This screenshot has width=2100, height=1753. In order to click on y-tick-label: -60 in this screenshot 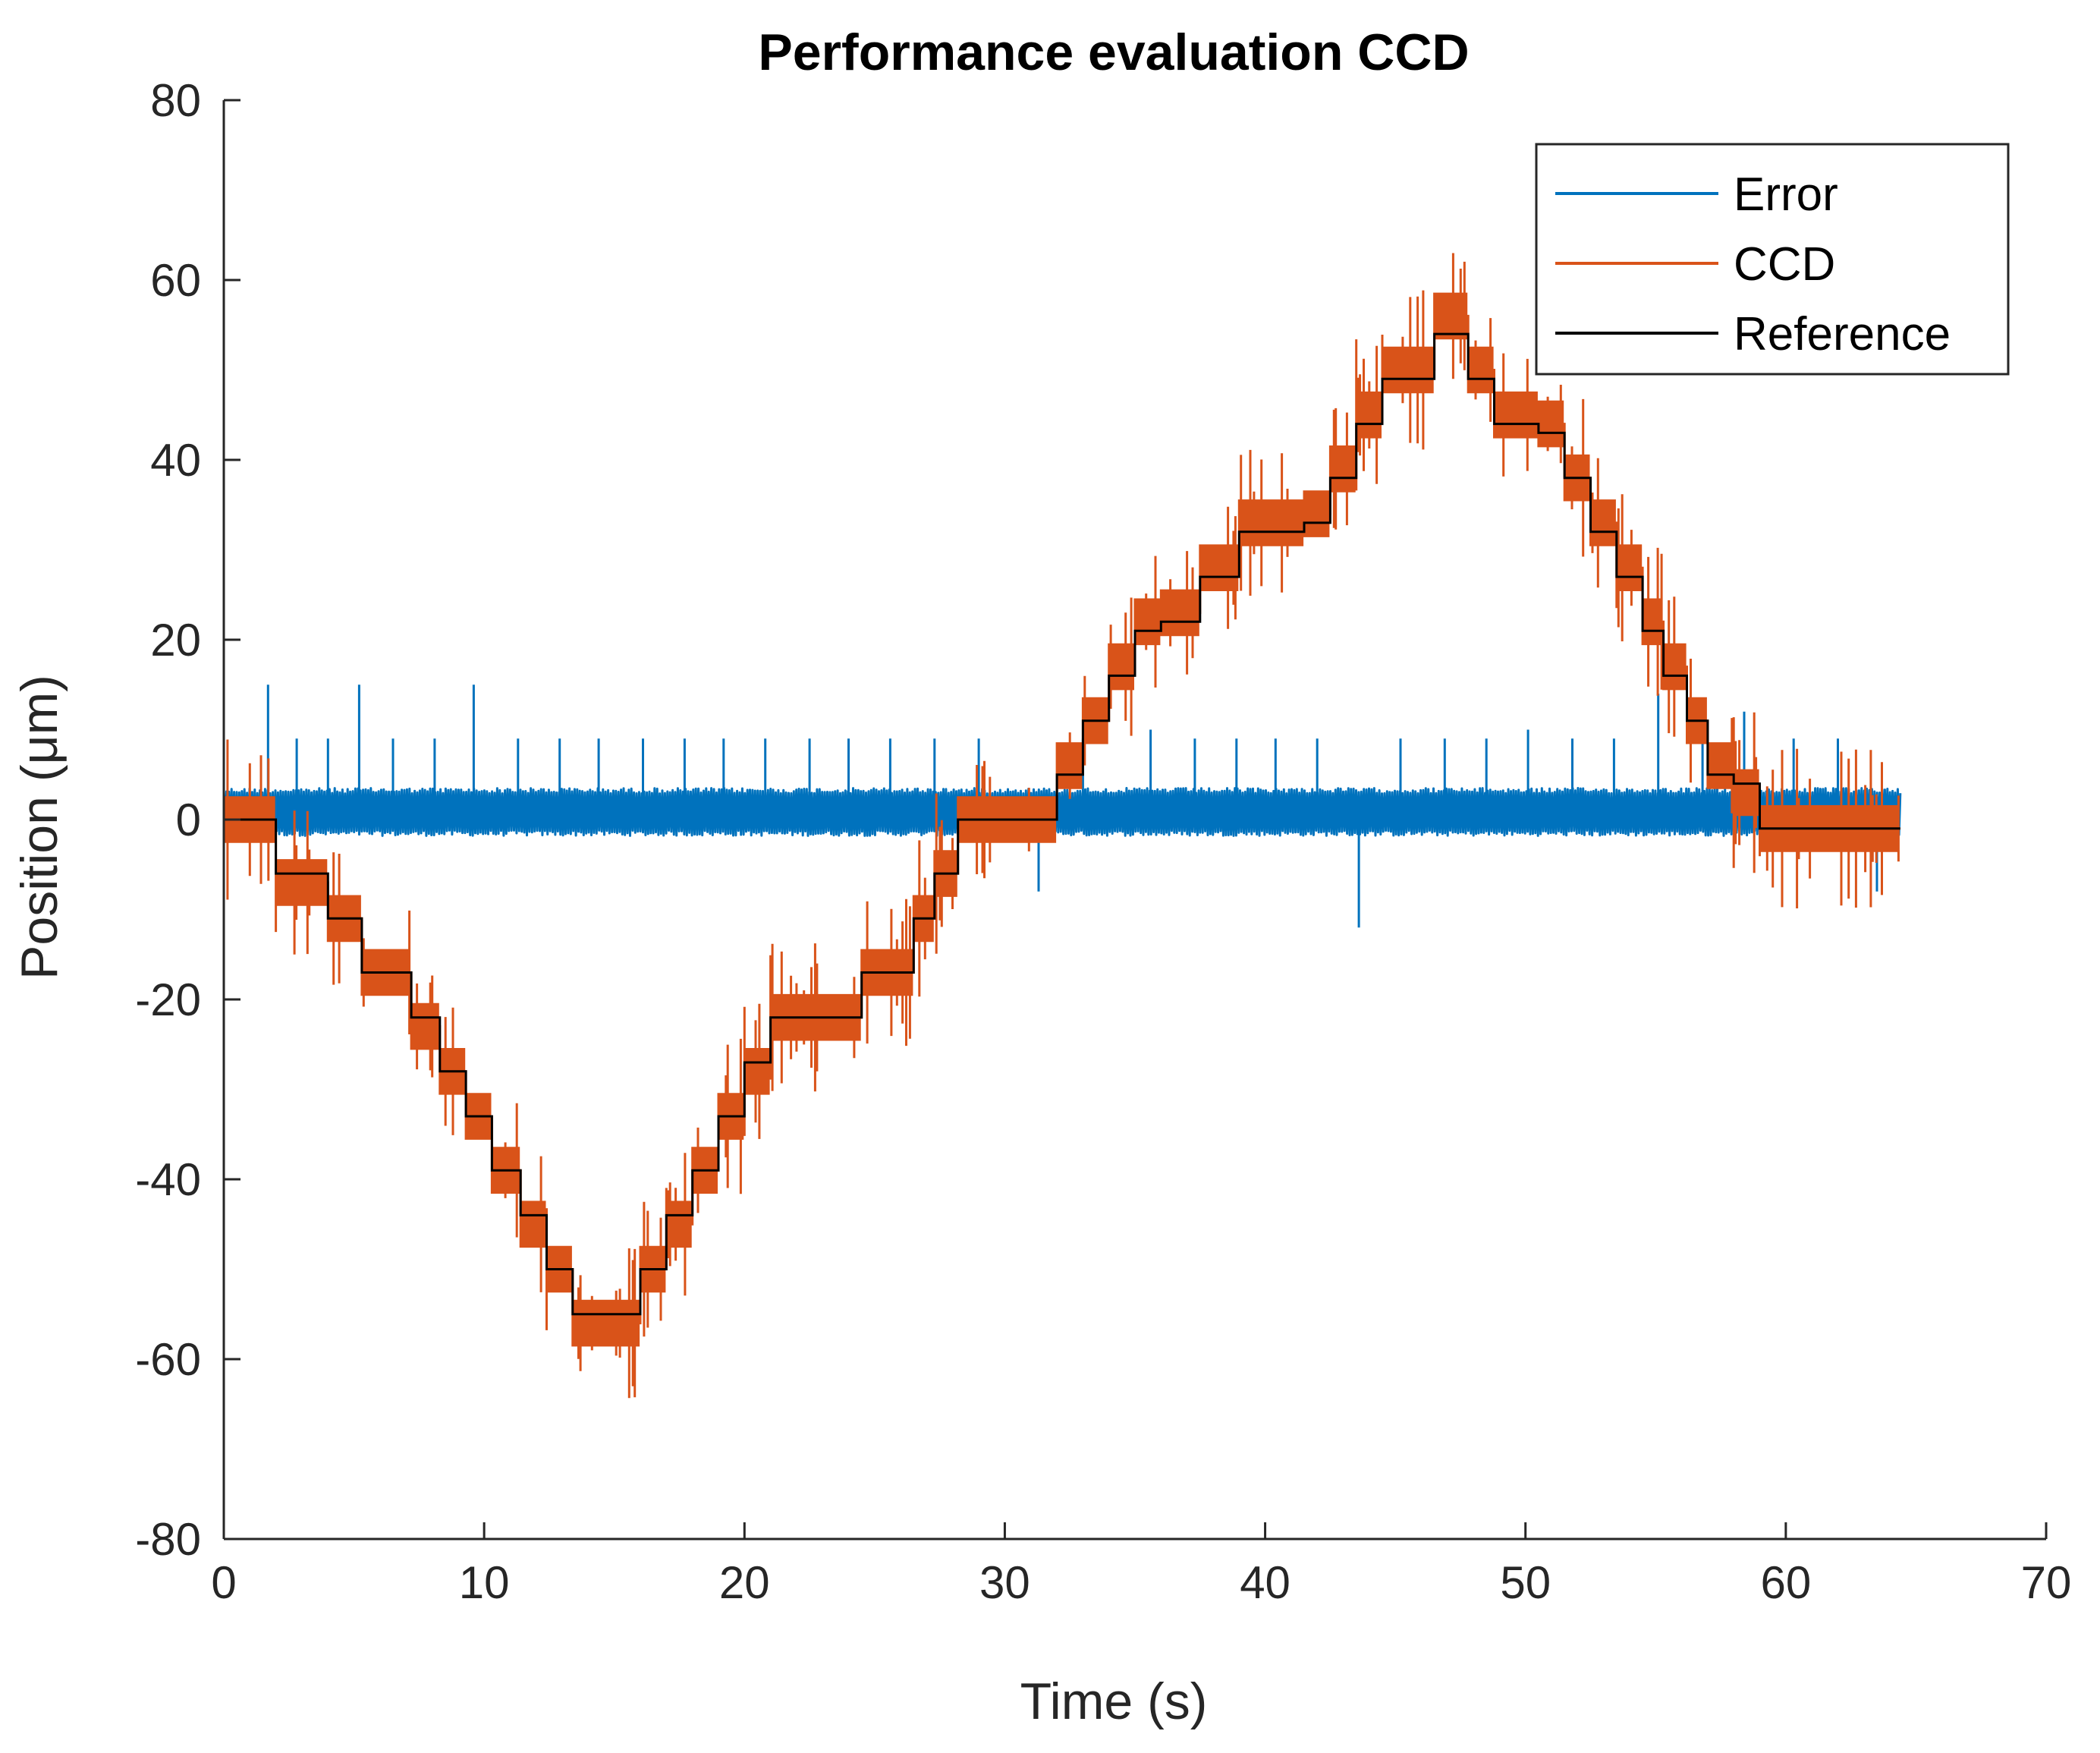, I will do `click(168, 1360)`.